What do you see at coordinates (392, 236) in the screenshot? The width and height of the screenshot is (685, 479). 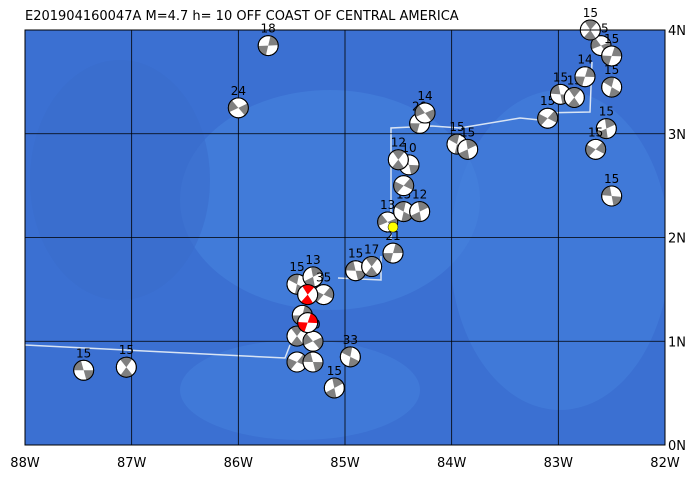 I see `depth-label: 21` at bounding box center [392, 236].